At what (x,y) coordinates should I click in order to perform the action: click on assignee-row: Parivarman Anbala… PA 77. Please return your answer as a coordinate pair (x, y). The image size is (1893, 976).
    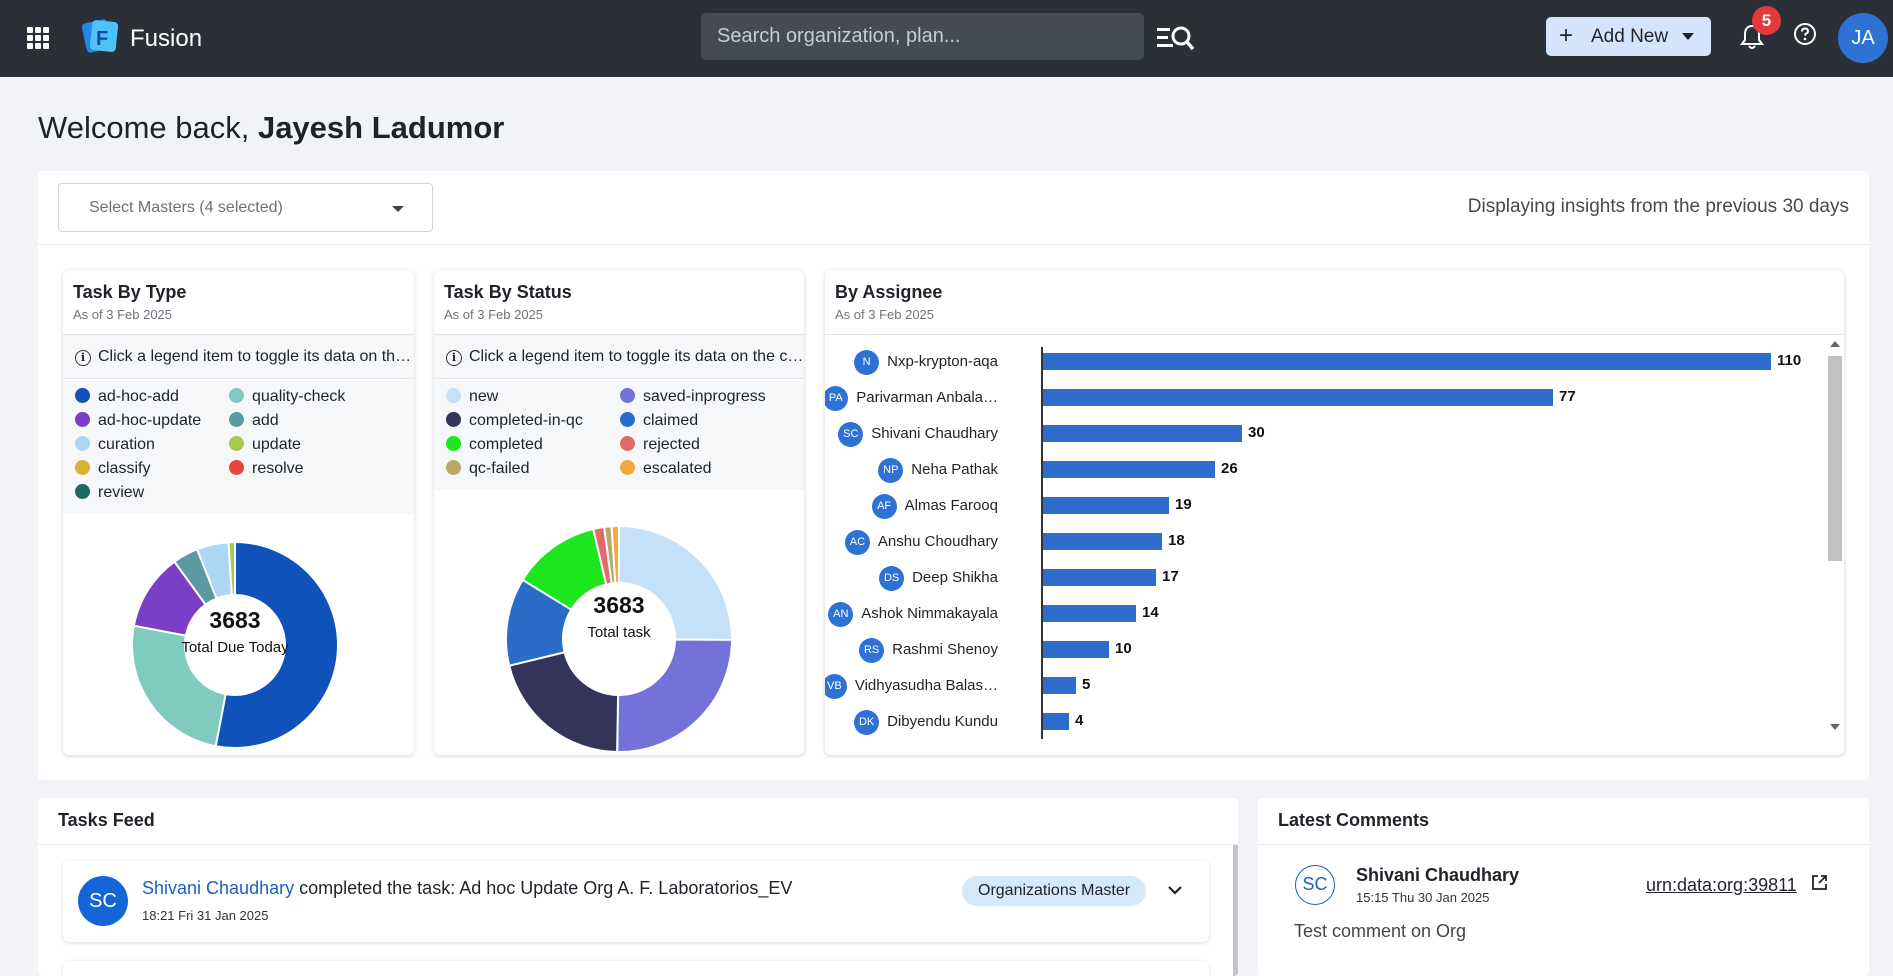
    Looking at the image, I should click on (1325, 401).